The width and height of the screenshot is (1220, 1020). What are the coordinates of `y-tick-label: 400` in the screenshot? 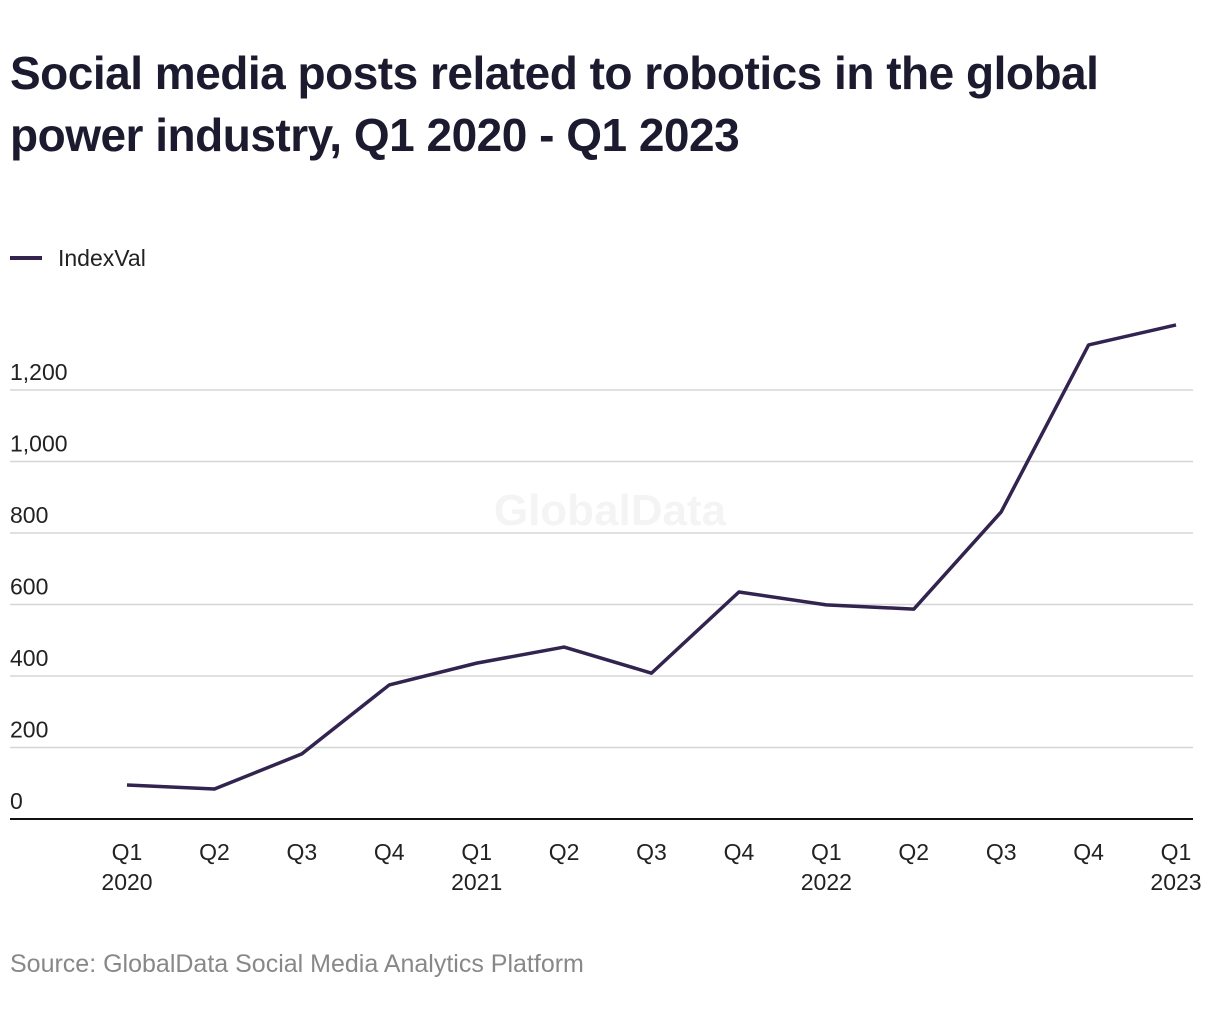 It's located at (29, 658).